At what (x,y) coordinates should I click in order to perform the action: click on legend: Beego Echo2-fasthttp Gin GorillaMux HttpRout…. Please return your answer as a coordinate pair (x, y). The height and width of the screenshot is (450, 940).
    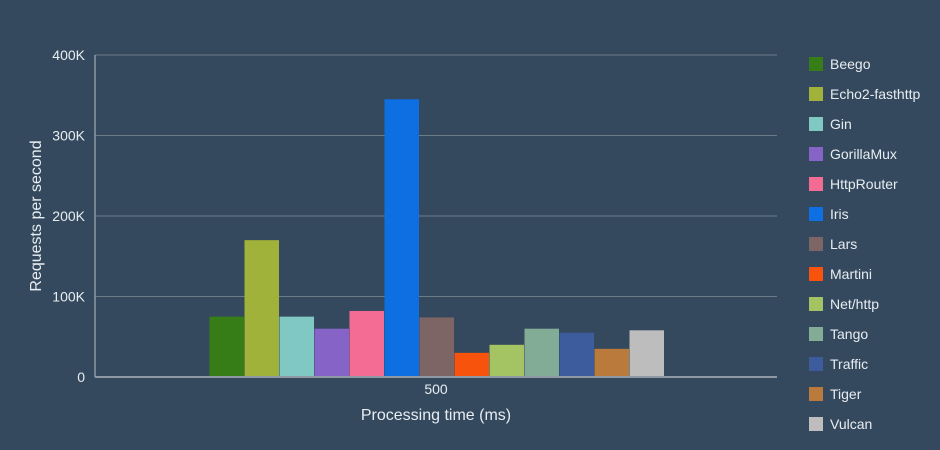
    Looking at the image, I should click on (864, 244).